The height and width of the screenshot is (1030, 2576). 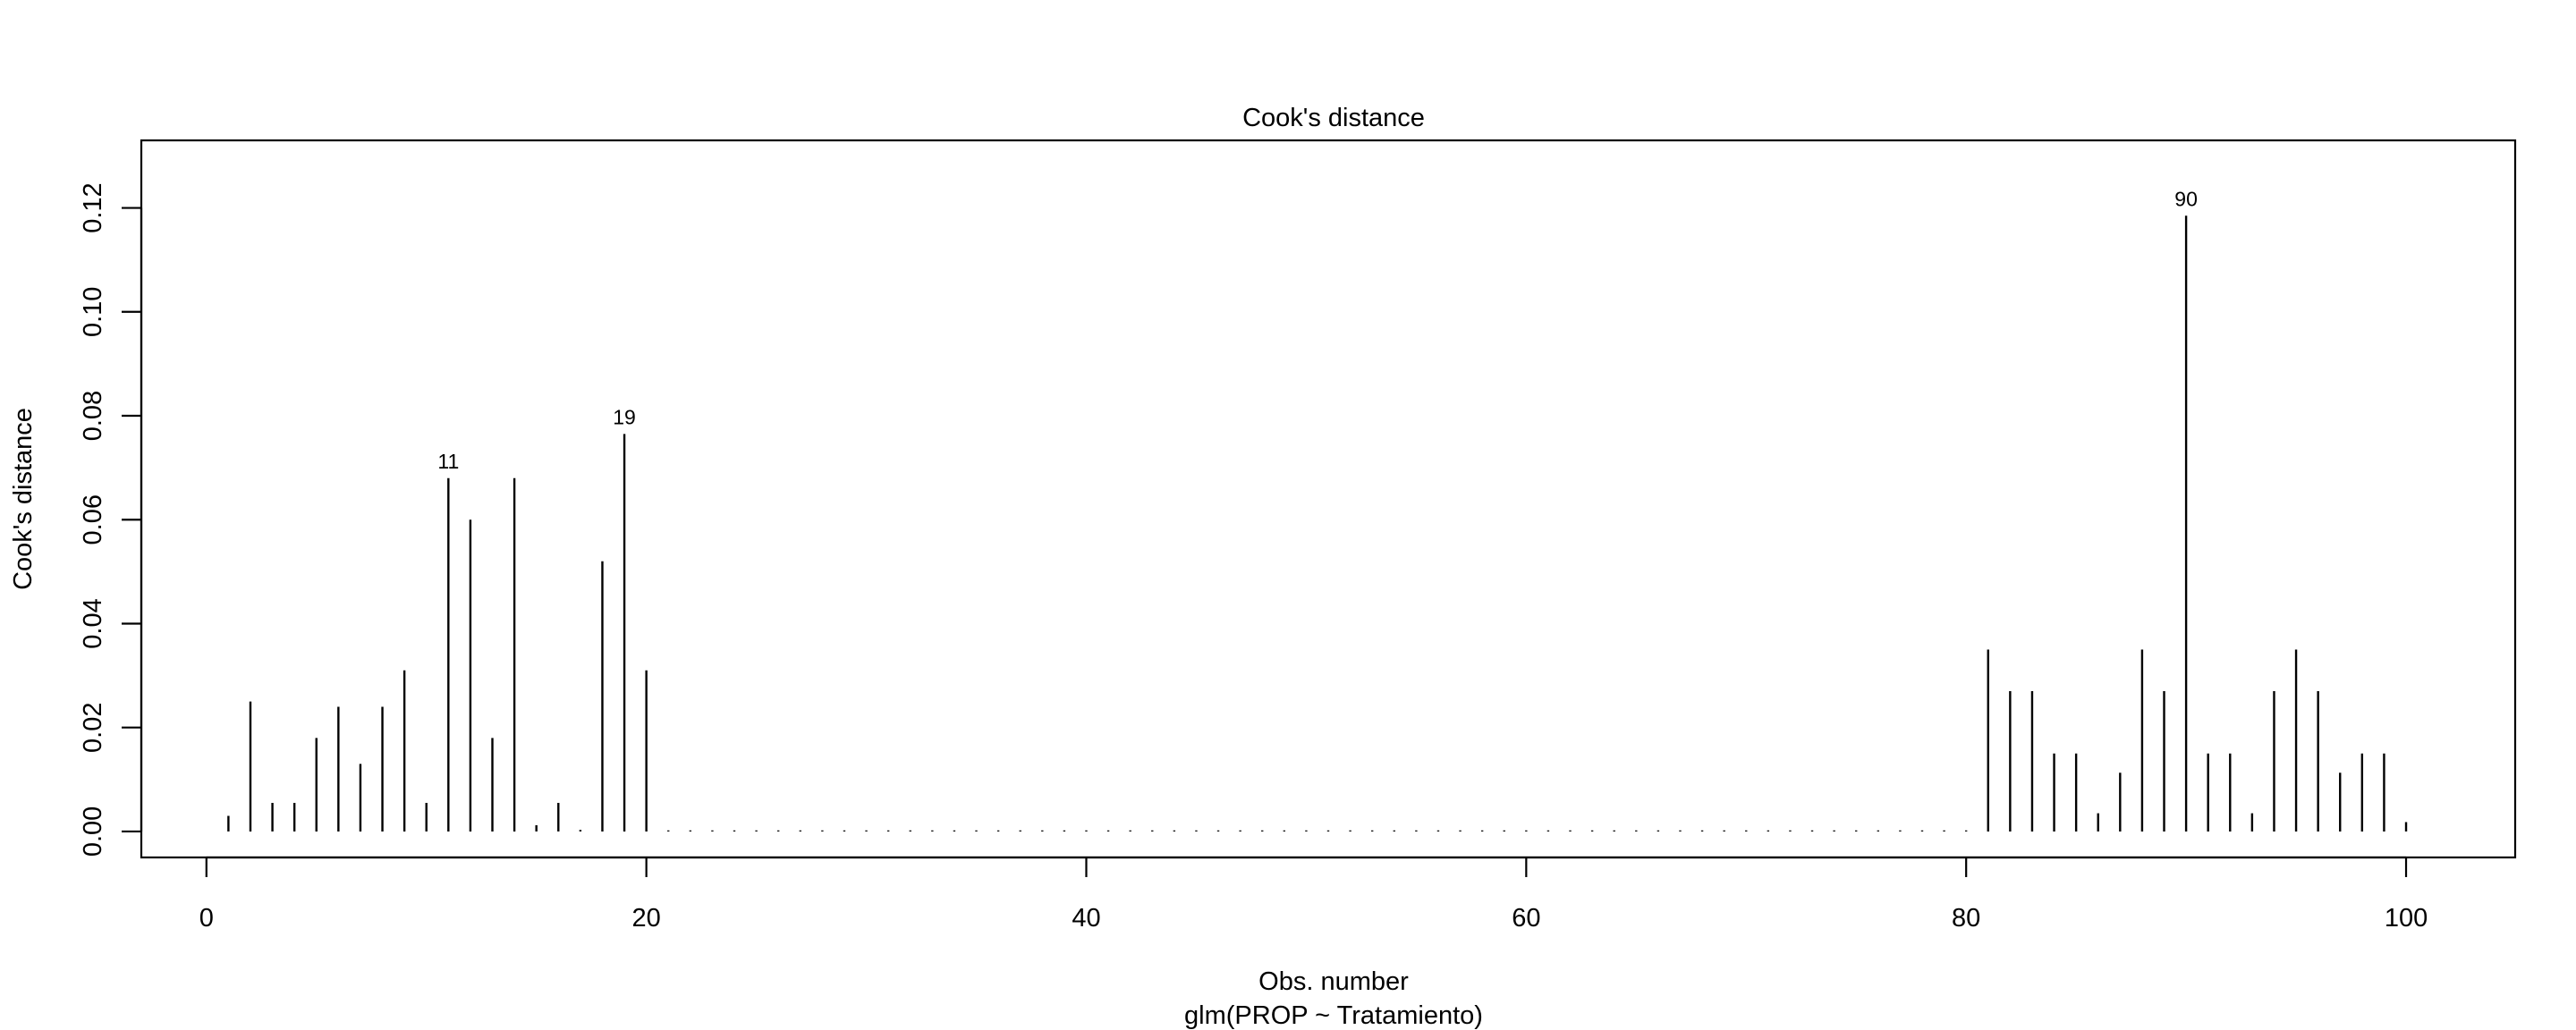 What do you see at coordinates (1086, 918) in the screenshot?
I see `x-tick-label: 40` at bounding box center [1086, 918].